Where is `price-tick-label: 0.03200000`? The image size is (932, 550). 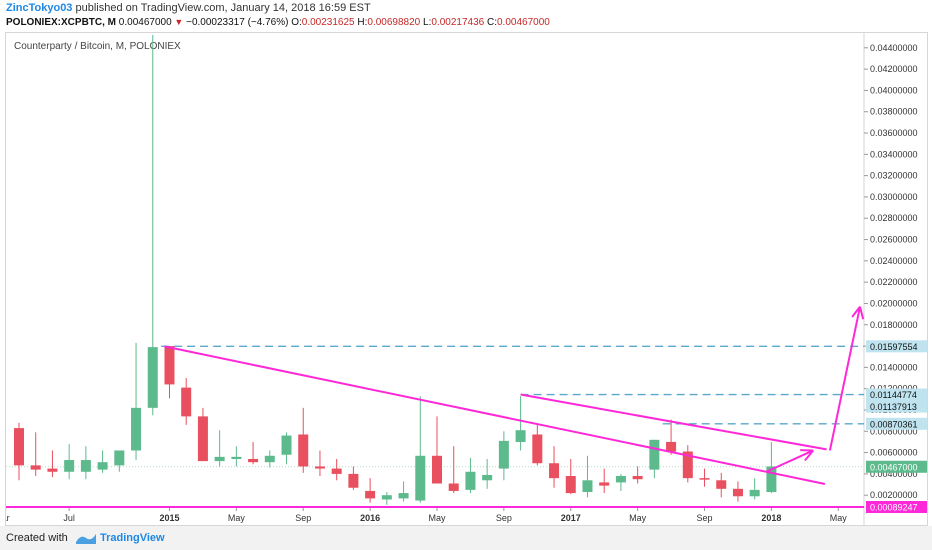 price-tick-label: 0.03200000 is located at coordinates (894, 176).